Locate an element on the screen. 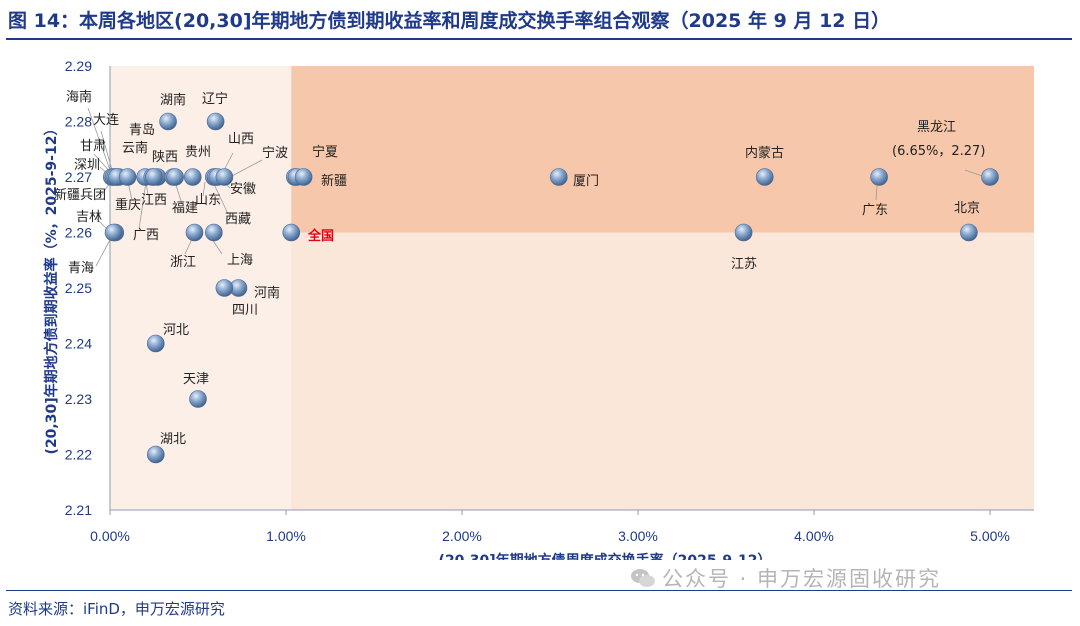 Image resolution: width=1080 pixels, height=626 pixels. point-label: 深圳 is located at coordinates (87, 165).